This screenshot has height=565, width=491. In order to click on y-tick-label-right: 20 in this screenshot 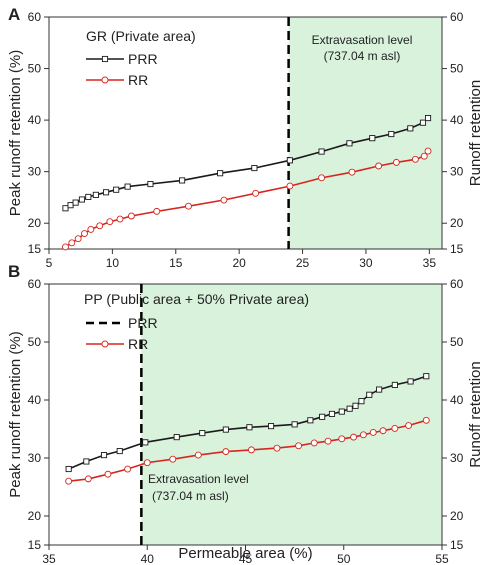, I will do `click(457, 223)`.